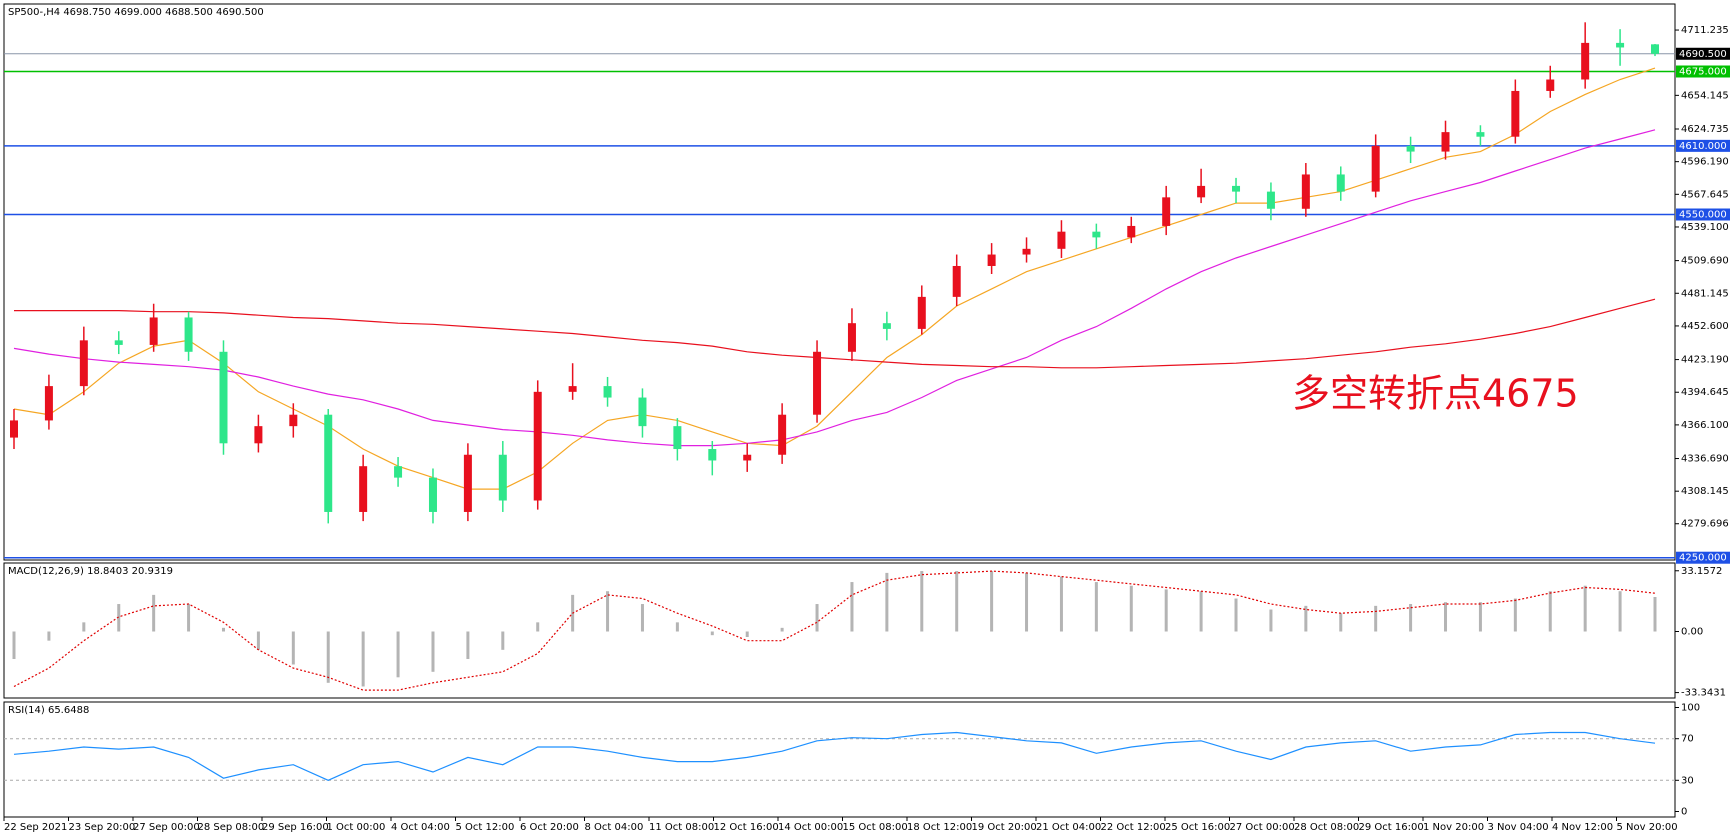  I want to click on x-tick-label: 22 Oct 12:00, so click(1133, 827).